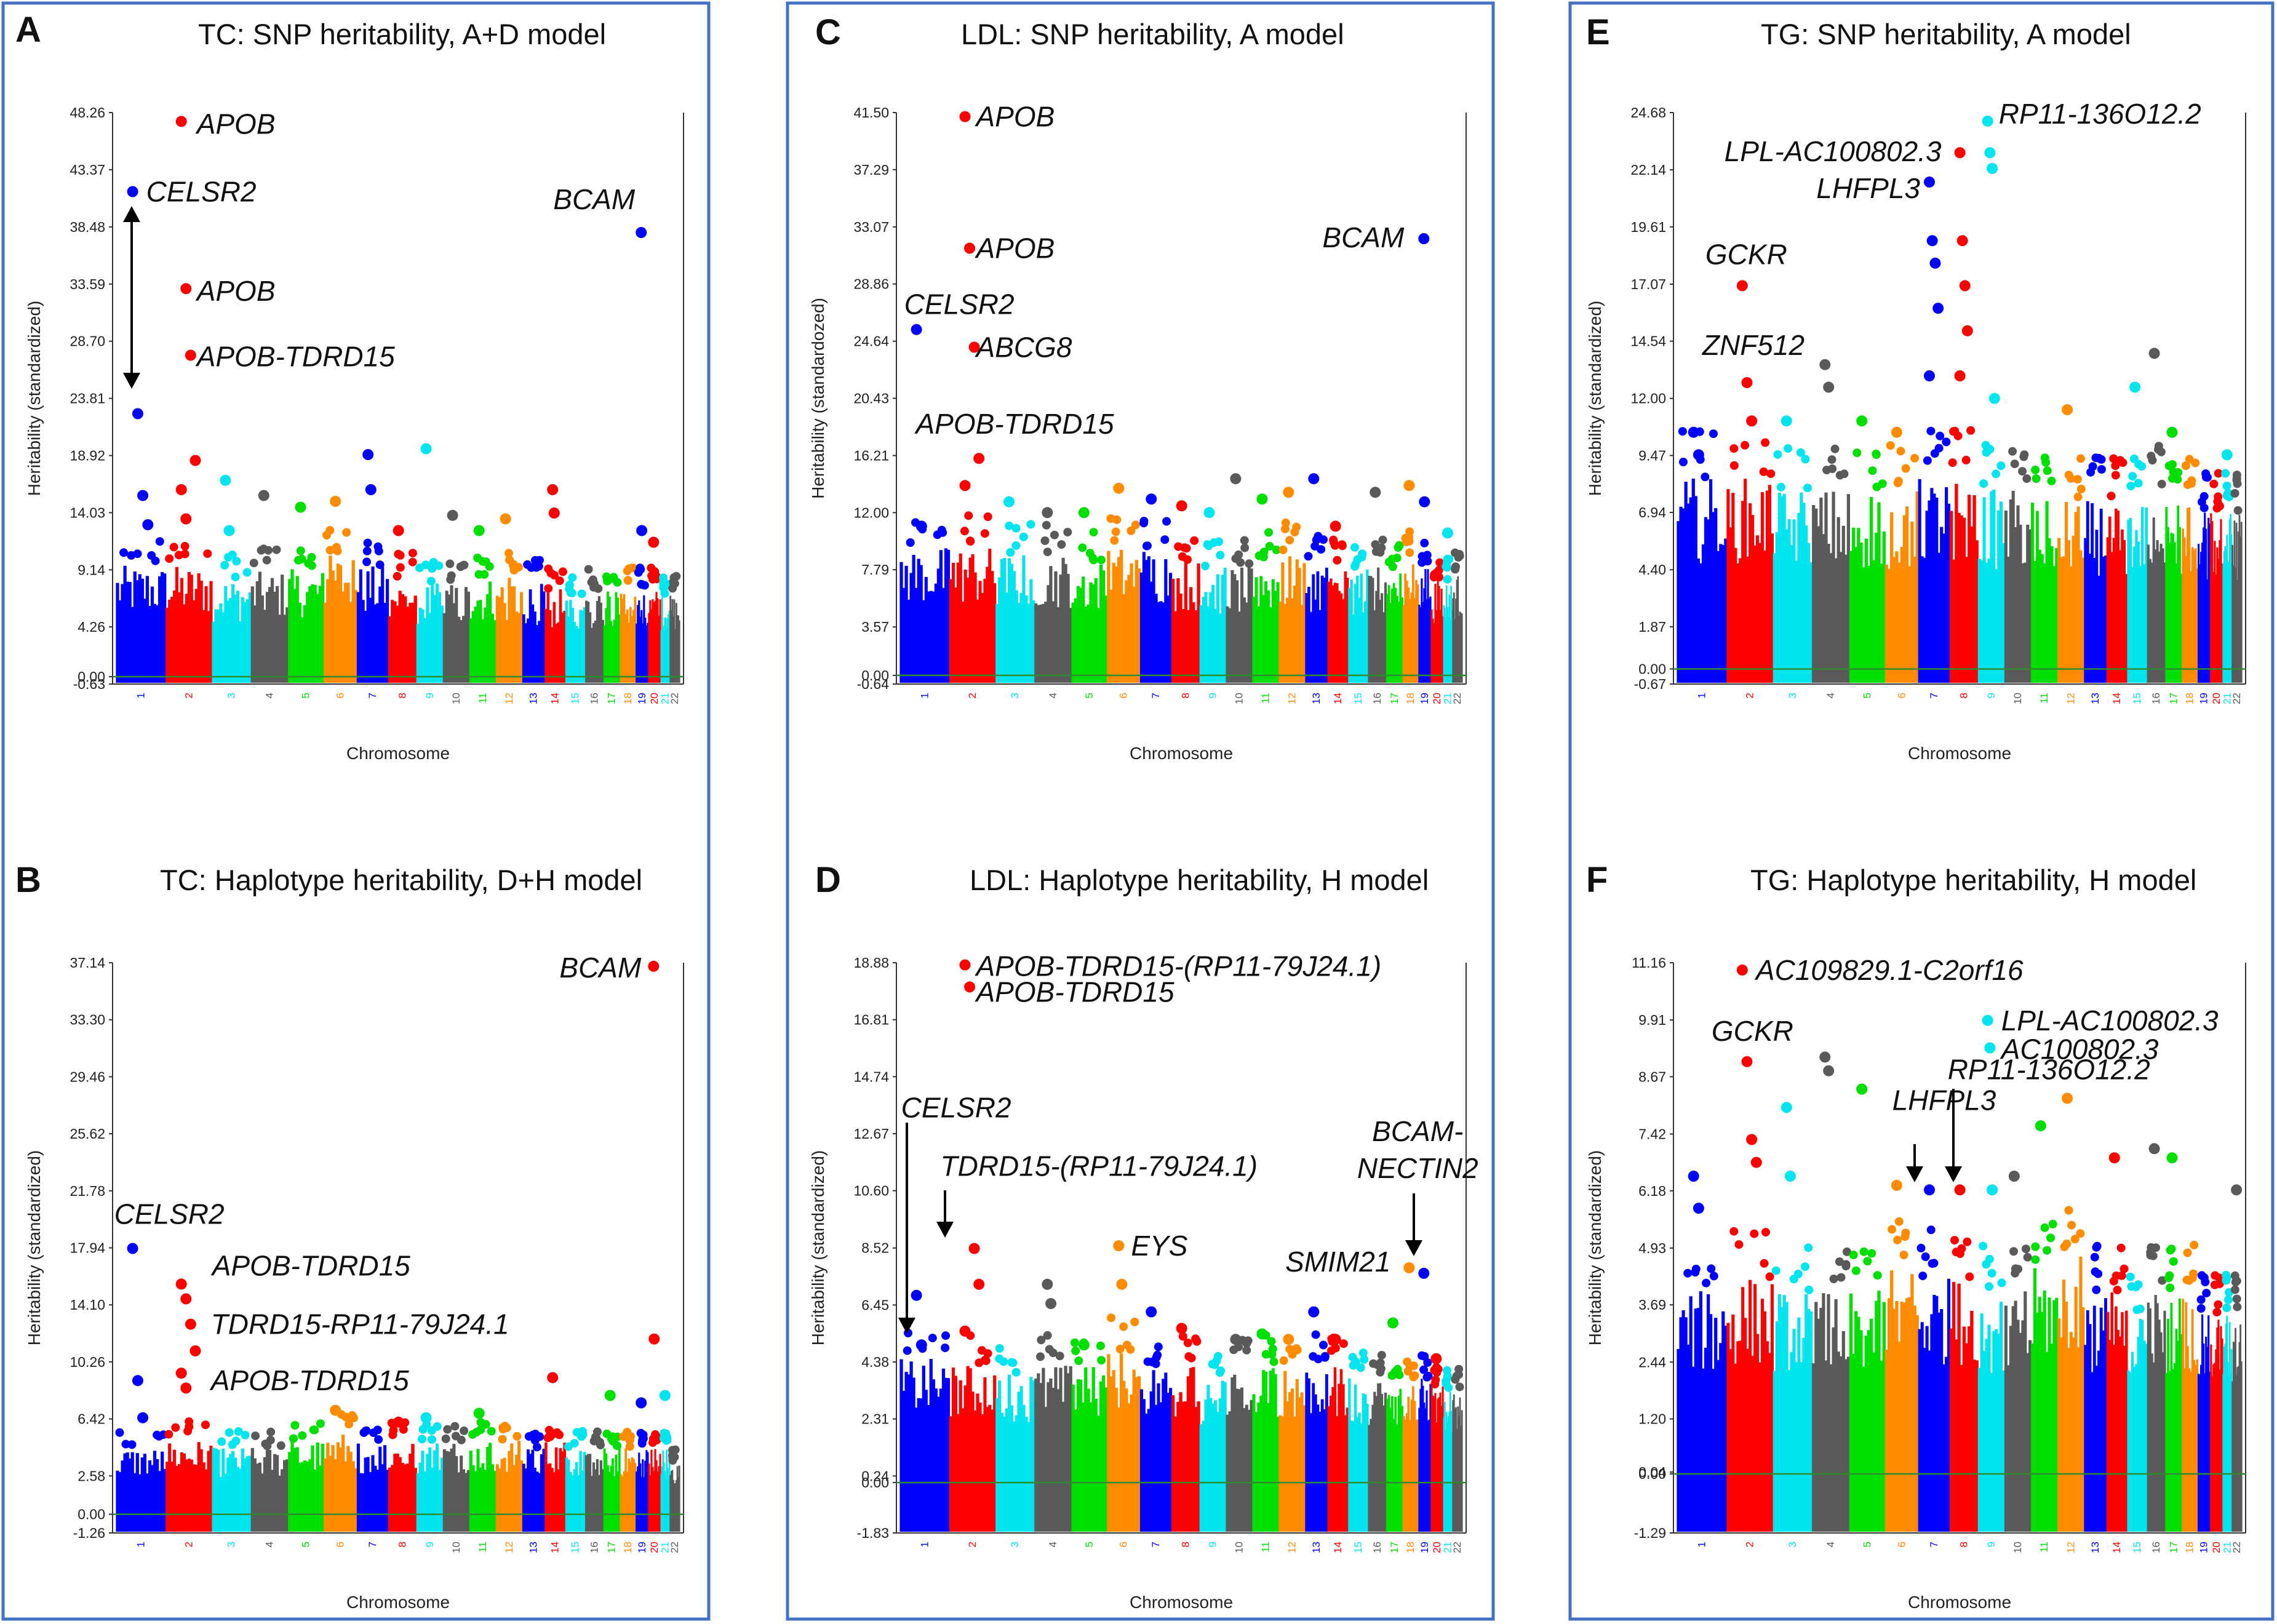  I want to click on panel-d-xlabel: Chromosome, so click(1181, 1602).